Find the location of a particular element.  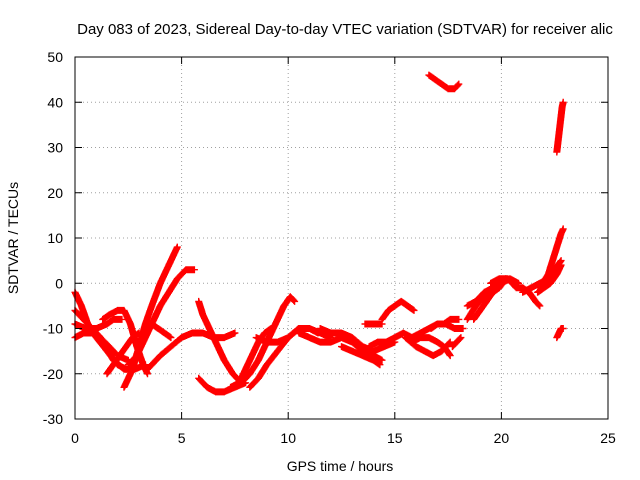

y-tick-label: -20 is located at coordinates (53, 374).